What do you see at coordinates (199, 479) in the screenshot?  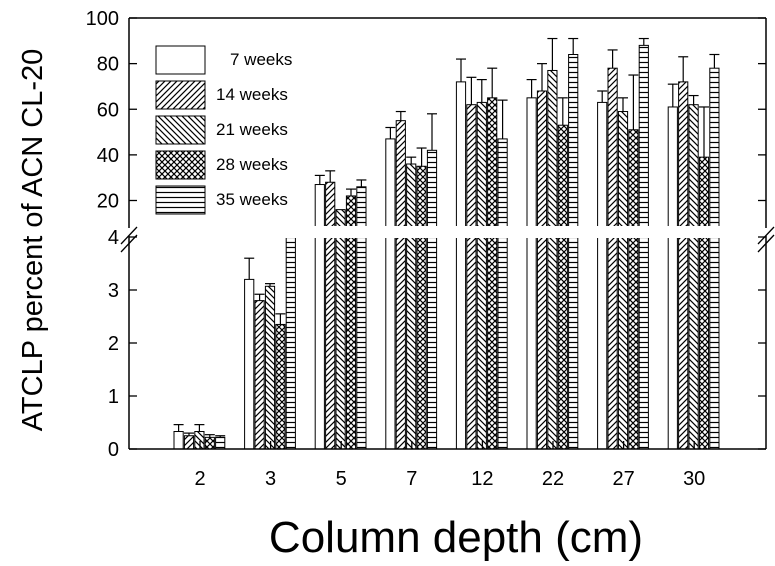 I see `x-tick-label: 2` at bounding box center [199, 479].